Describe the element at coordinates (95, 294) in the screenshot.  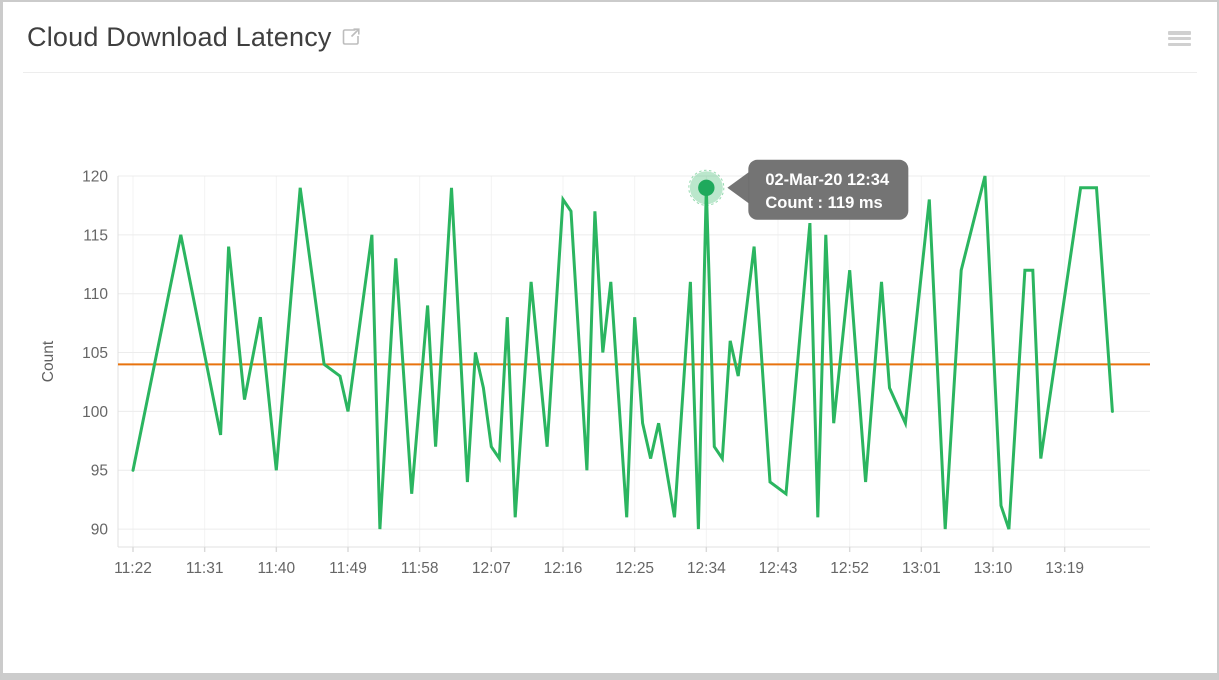
I see `y-tick-label: 110` at that location.